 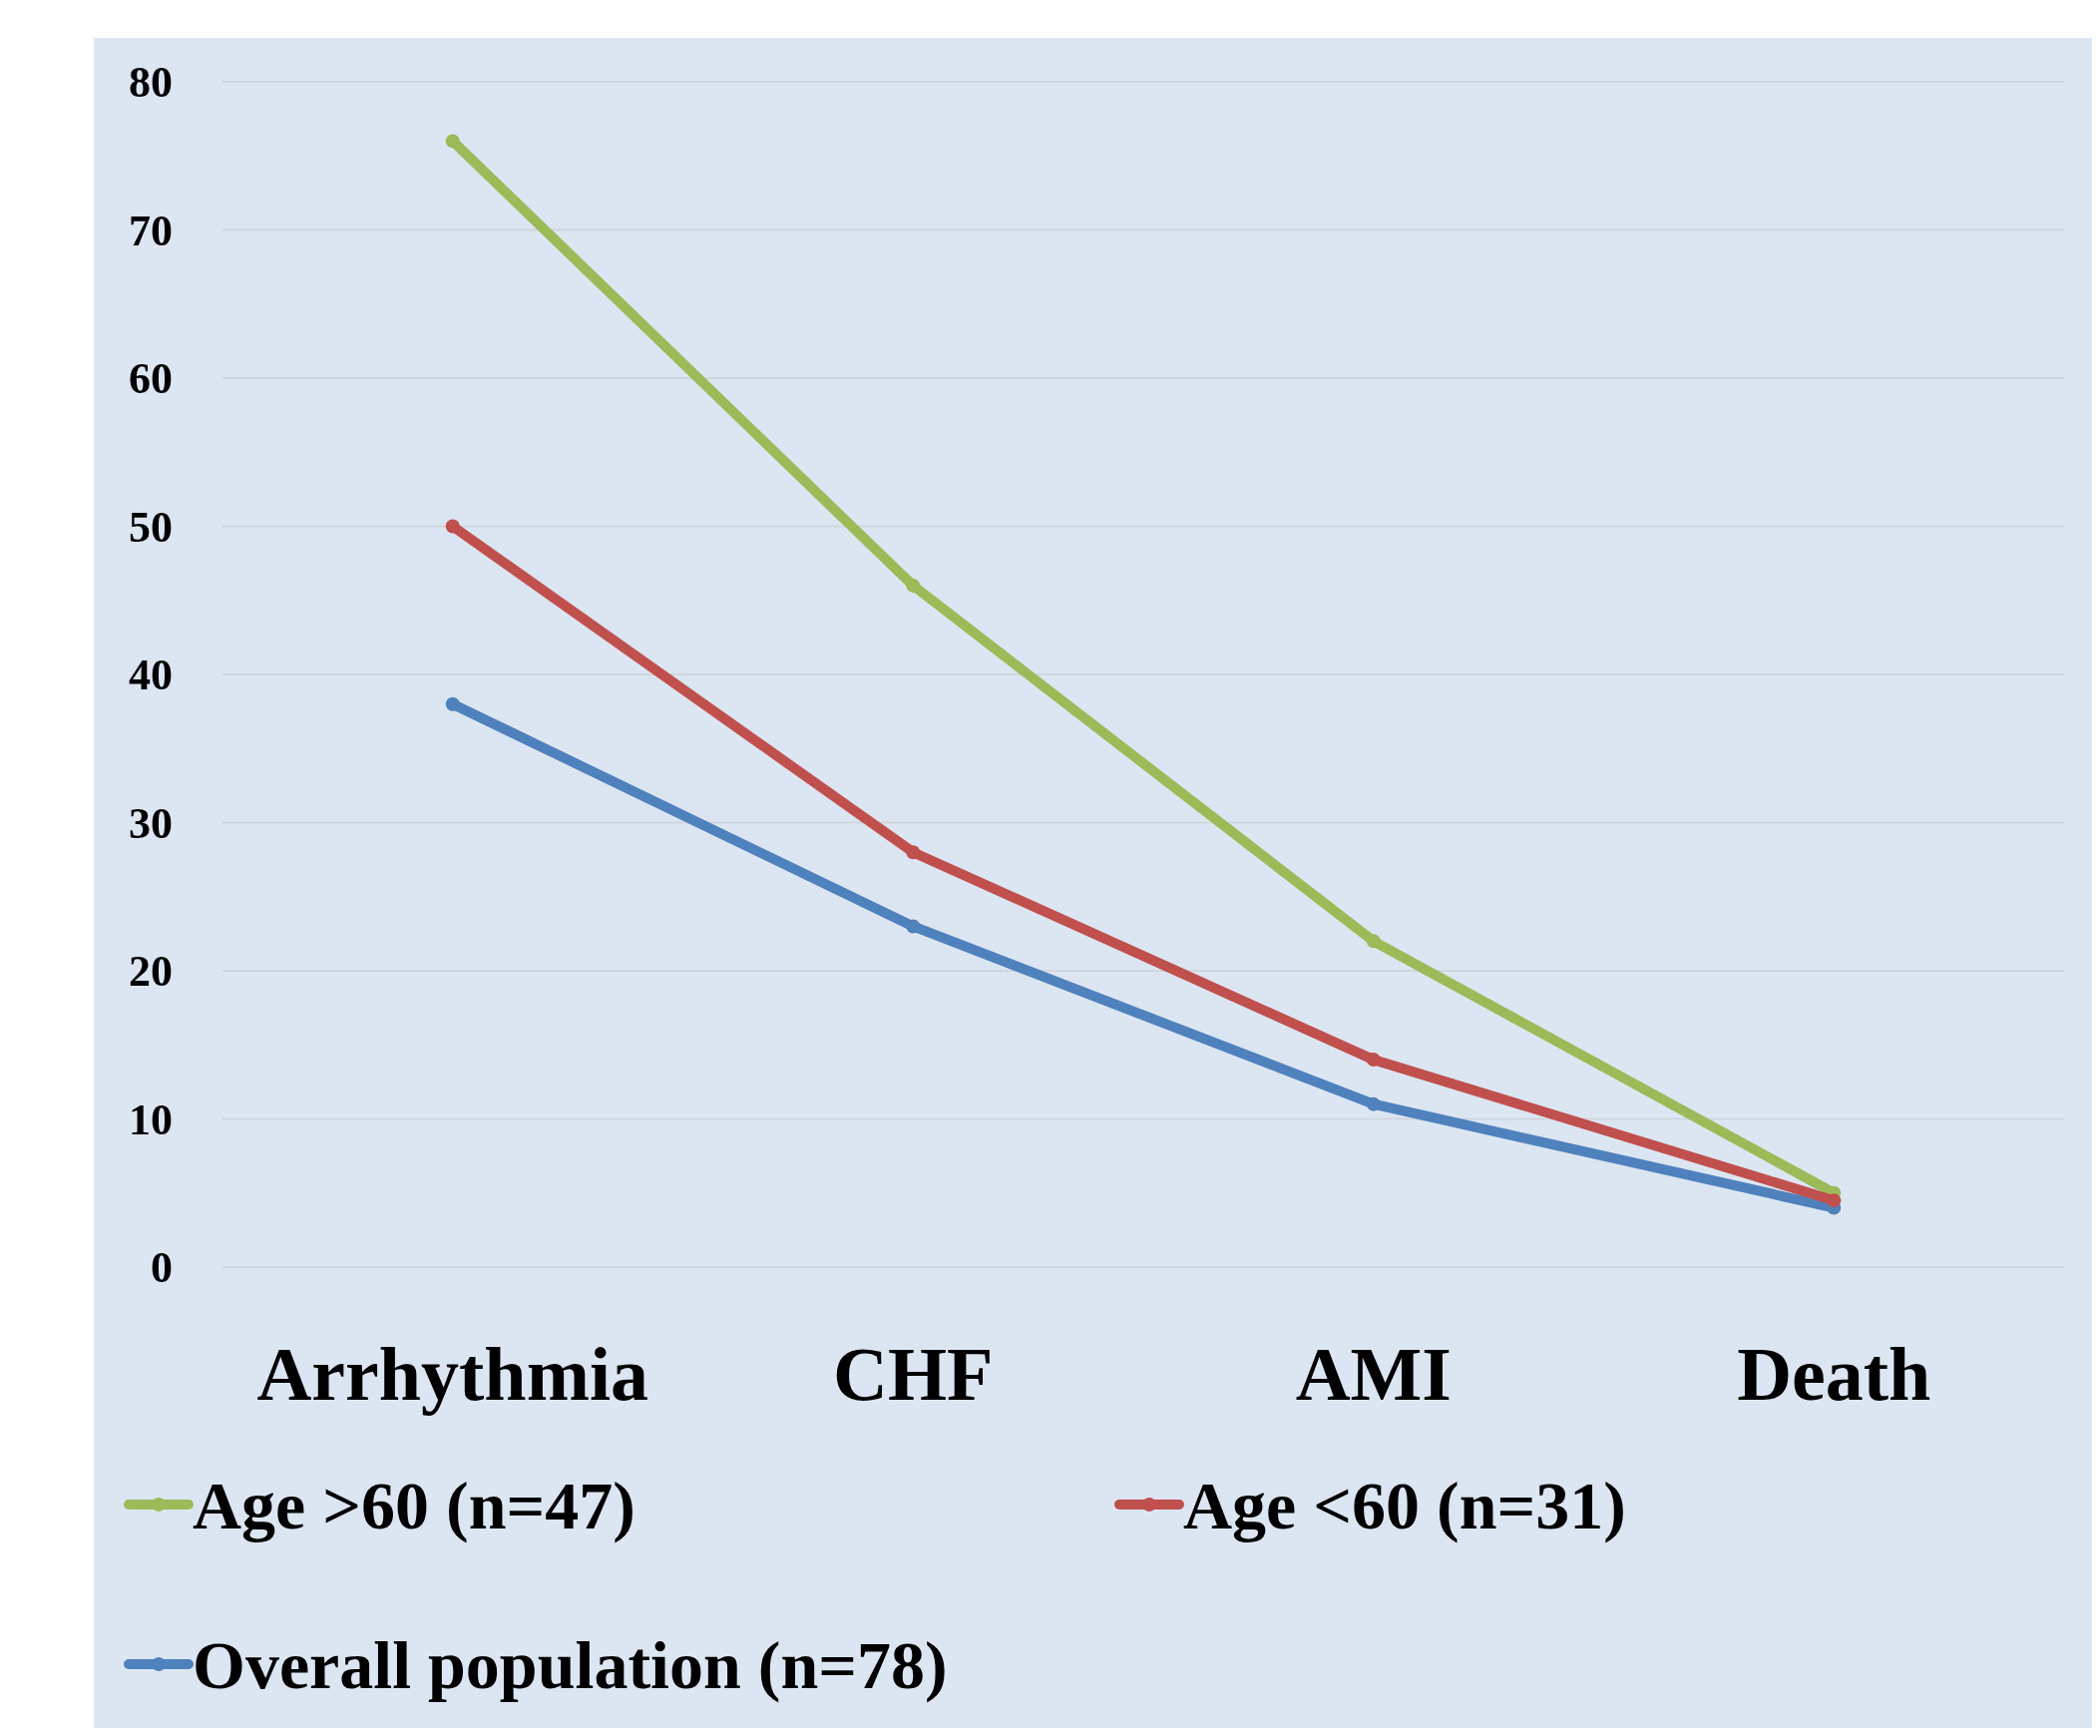 I want to click on x-tick-label: CHF, so click(x=913, y=1374).